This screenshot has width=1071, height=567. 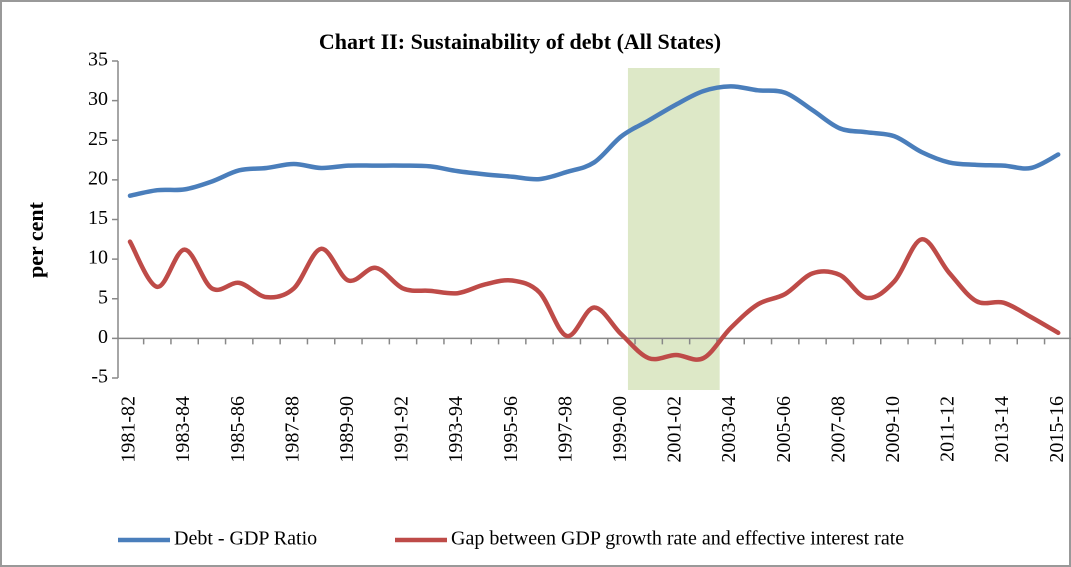 What do you see at coordinates (129, 429) in the screenshot?
I see `x-tick-label: 1981-82` at bounding box center [129, 429].